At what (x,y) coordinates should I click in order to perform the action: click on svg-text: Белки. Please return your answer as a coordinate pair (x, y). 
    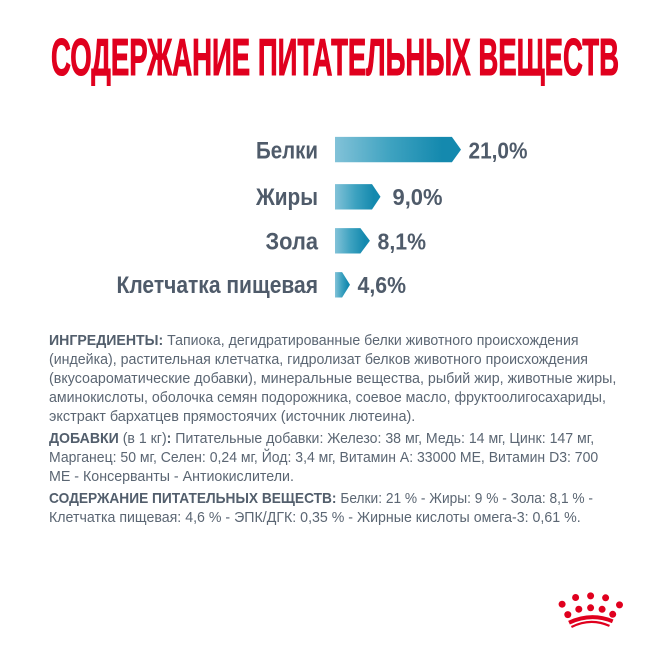
    Looking at the image, I should click on (287, 152).